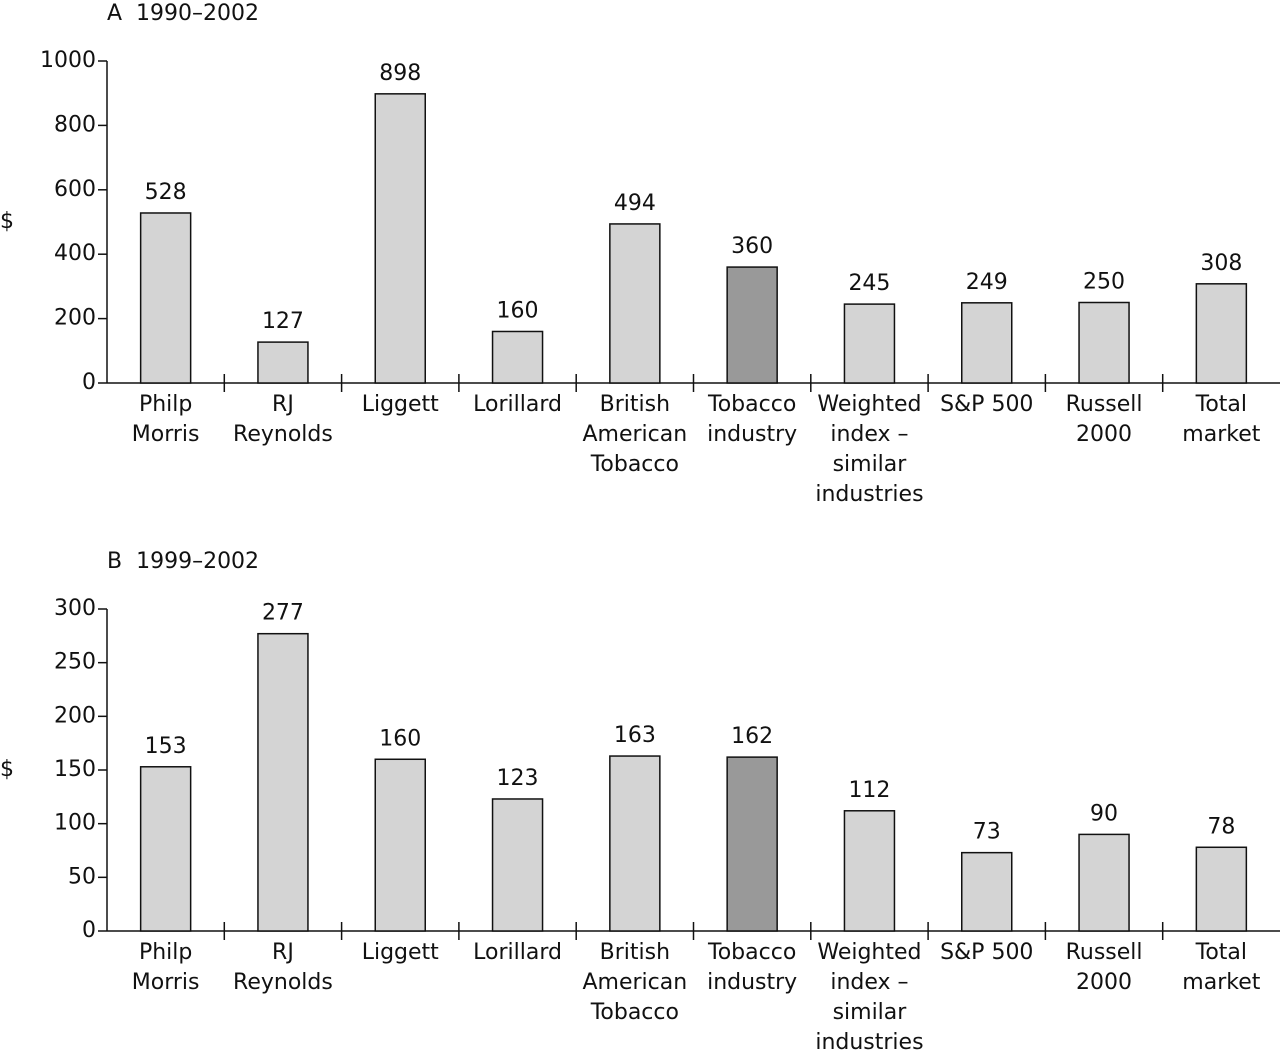 The height and width of the screenshot is (1052, 1280). Describe the element at coordinates (987, 832) in the screenshot. I see `value-label: 73` at that location.